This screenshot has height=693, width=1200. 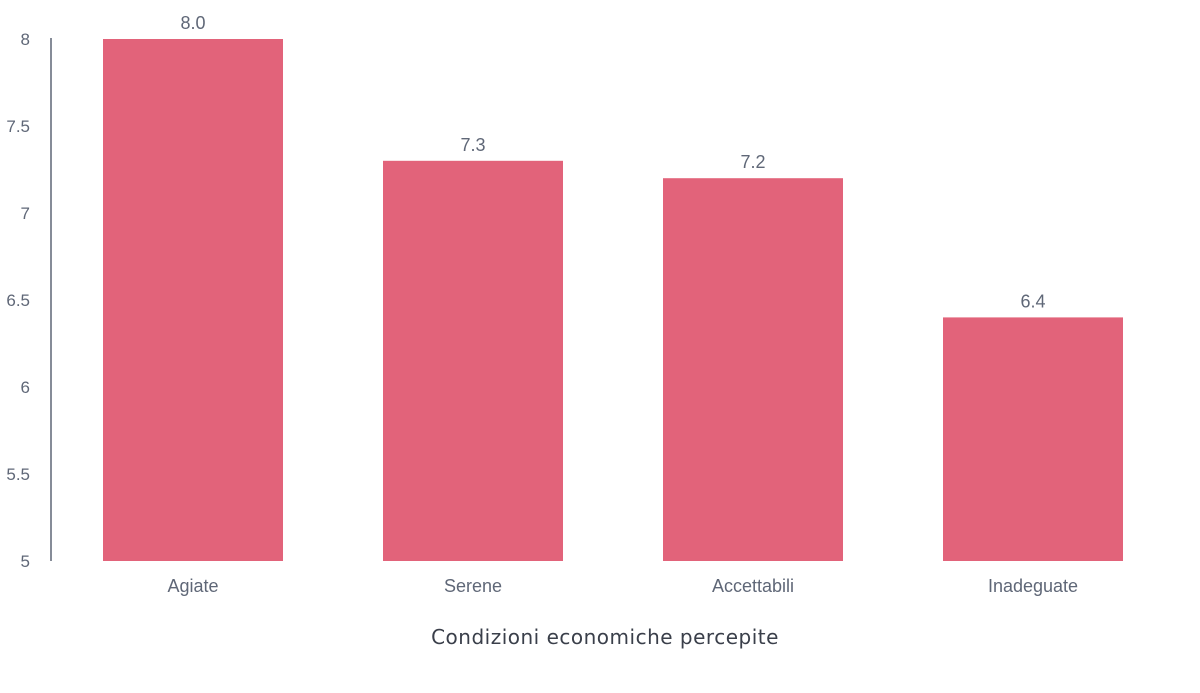 What do you see at coordinates (605, 637) in the screenshot?
I see `x-axis-title: Condizioni economiche percepite` at bounding box center [605, 637].